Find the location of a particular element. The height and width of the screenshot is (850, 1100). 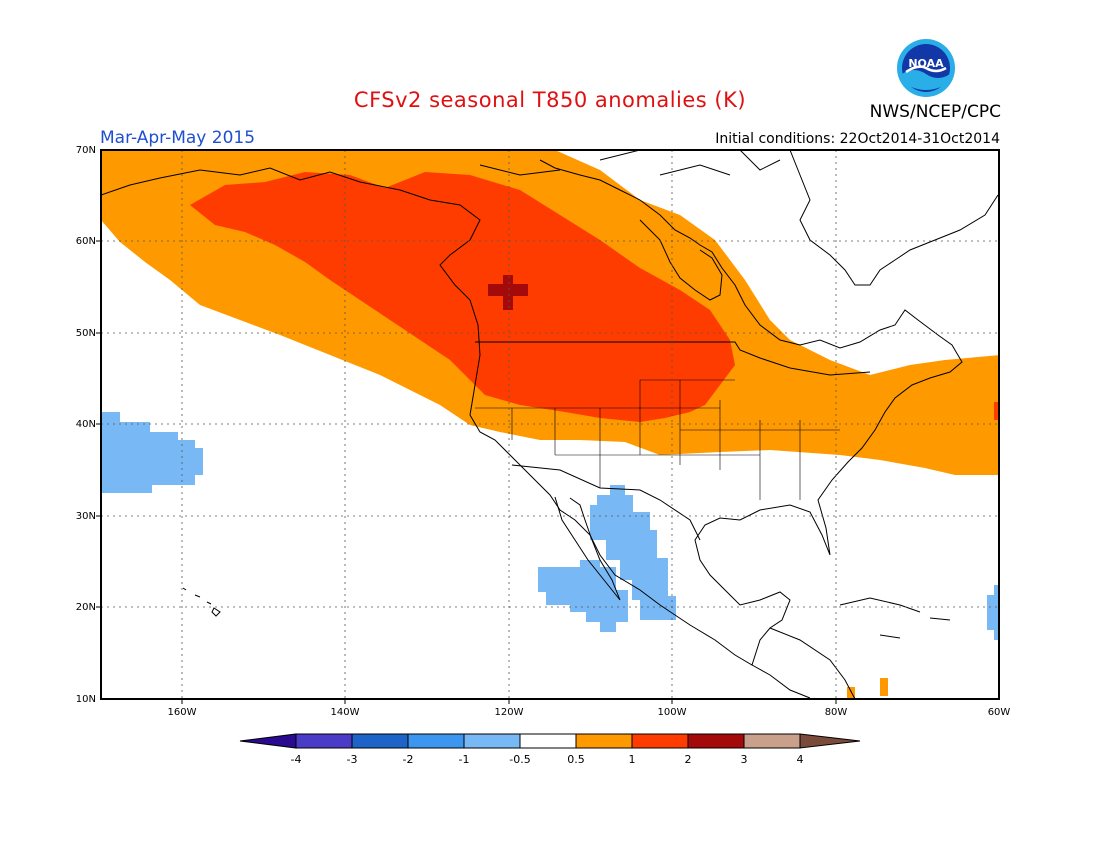

lon-label: 100W is located at coordinates (672, 712).